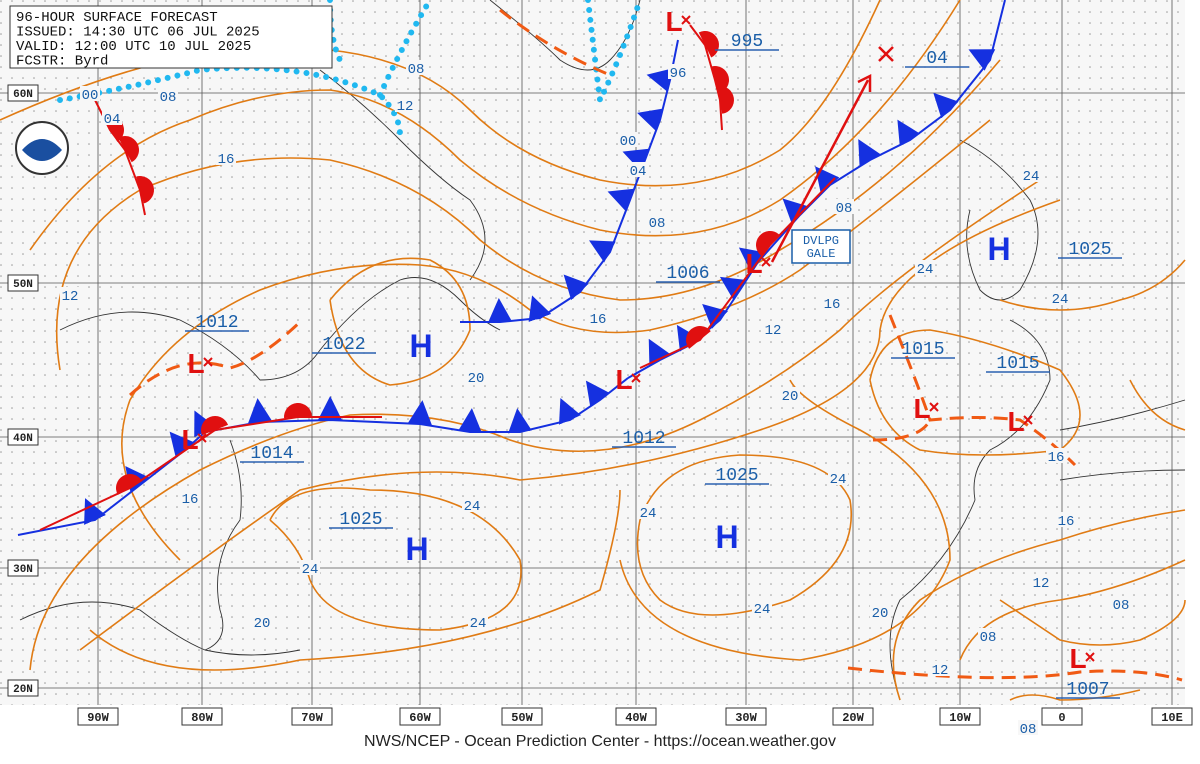 This screenshot has height=764, width=1200. Describe the element at coordinates (62, 62) in the screenshot. I see `header-line: FCSTR: Byrd` at that location.